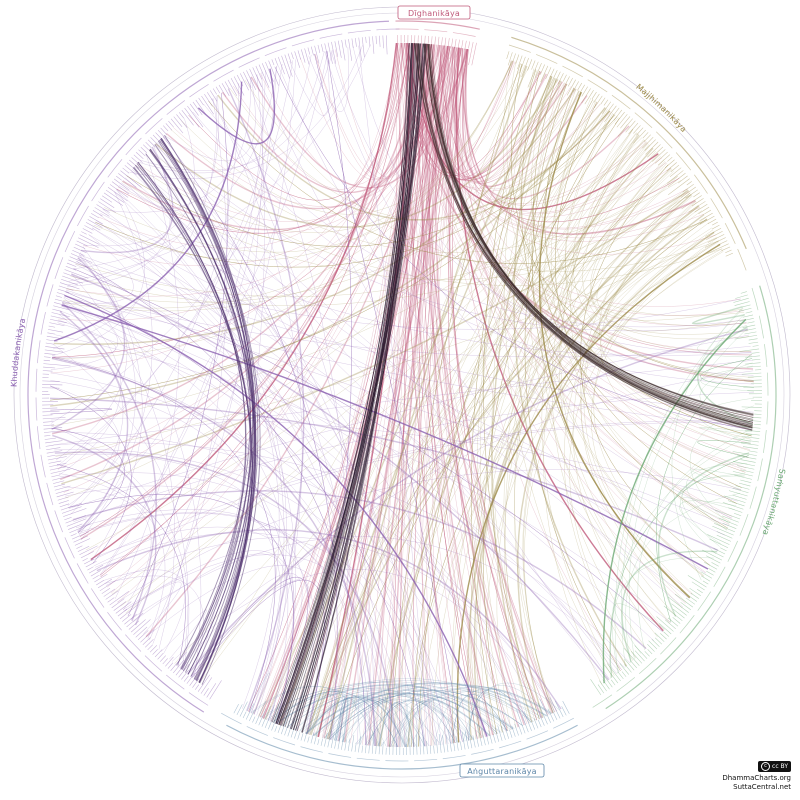 The height and width of the screenshot is (800, 800). I want to click on site-link-dhammacharts: DhammaCharts.org, so click(756, 778).